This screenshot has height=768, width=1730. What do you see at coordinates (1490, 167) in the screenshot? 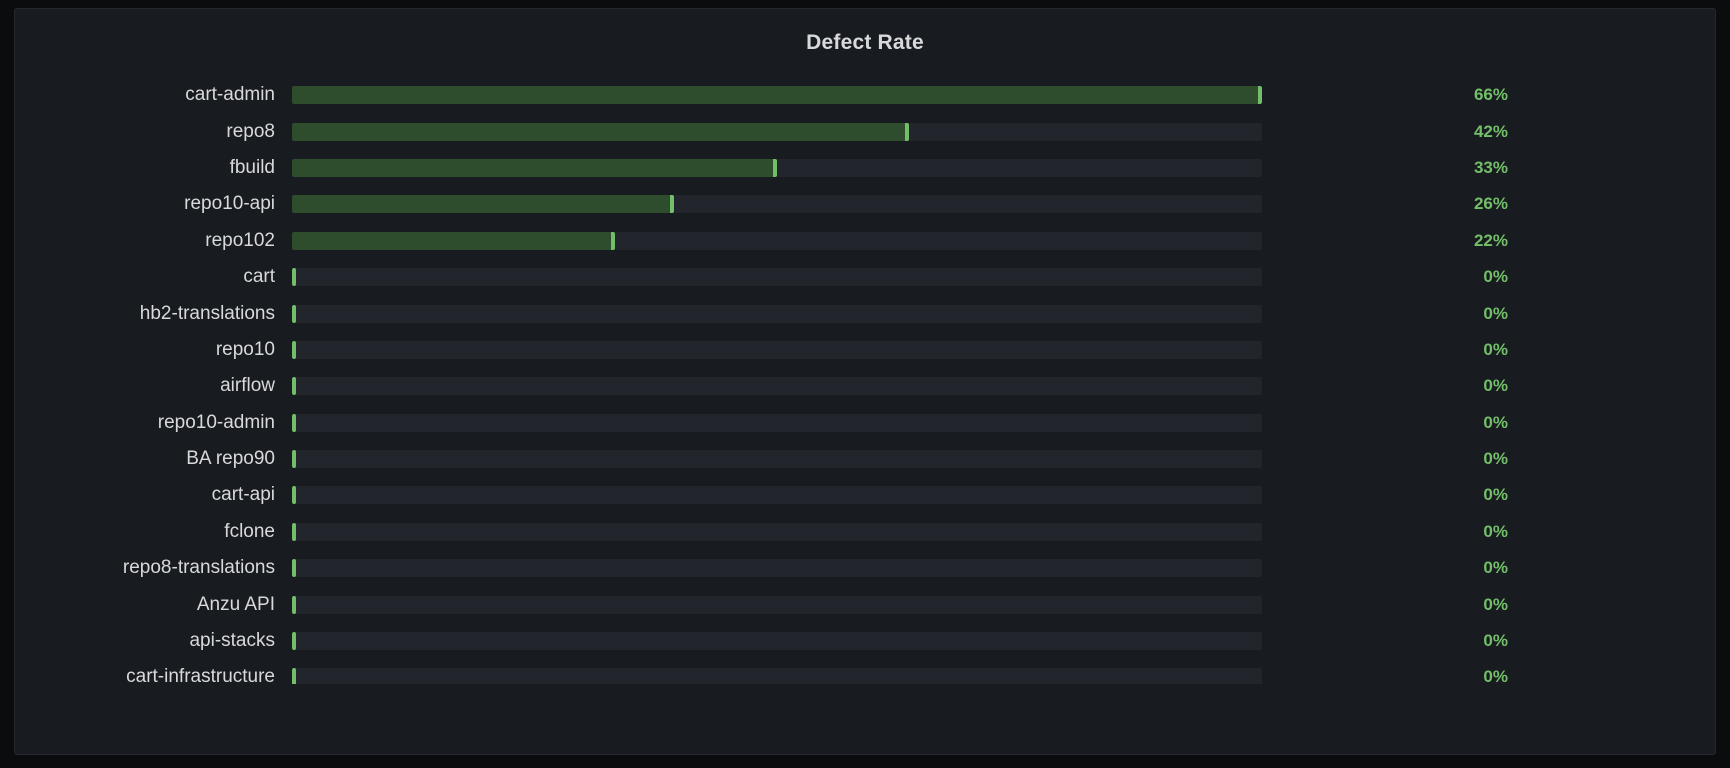
I see `row-value: 33%` at bounding box center [1490, 167].